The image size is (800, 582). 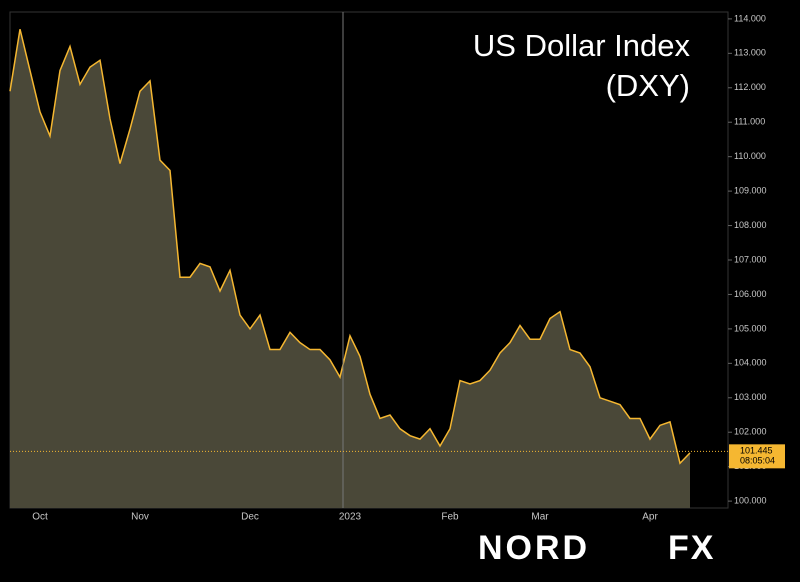 What do you see at coordinates (582, 45) in the screenshot?
I see `chart-title: US Dollar Index` at bounding box center [582, 45].